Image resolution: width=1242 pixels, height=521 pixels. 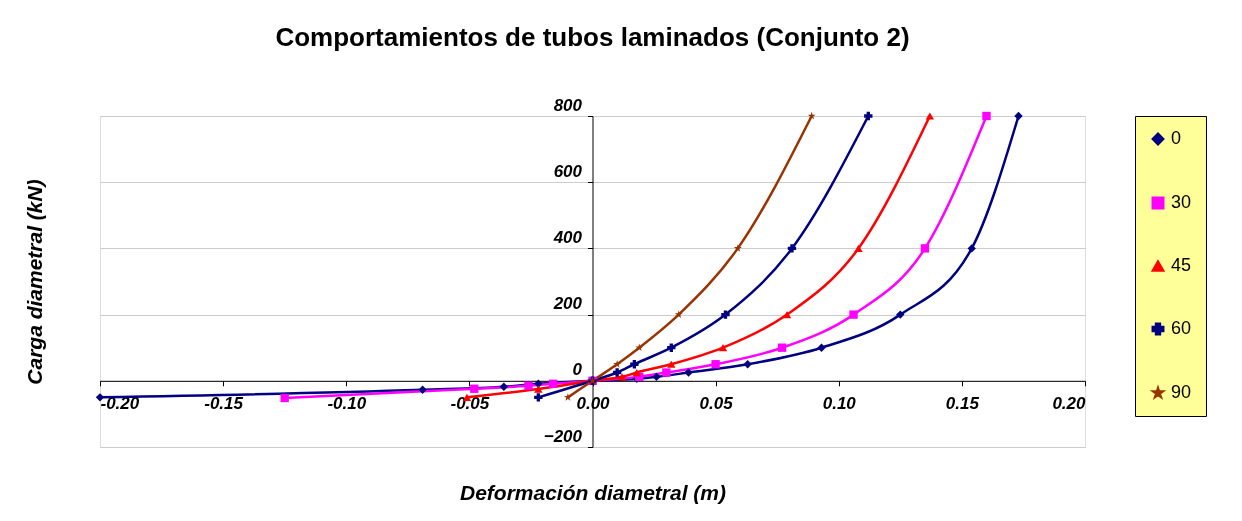 I want to click on legend-label: 45, so click(x=1181, y=265).